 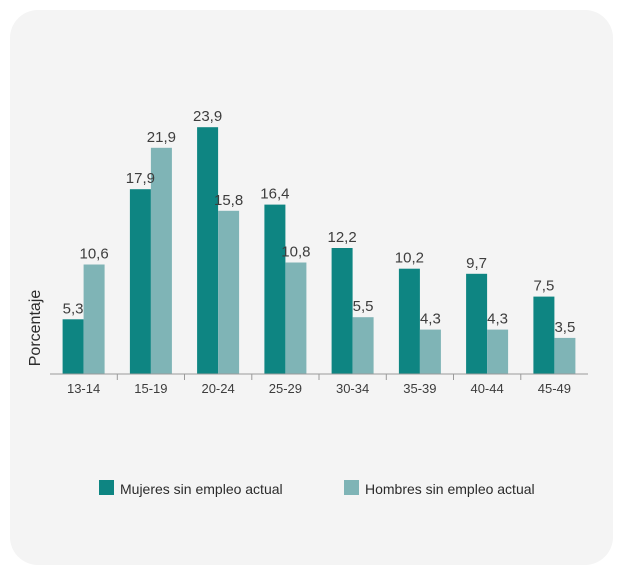 I want to click on value-label-mujeres-40-44: 9,7, so click(x=476, y=263).